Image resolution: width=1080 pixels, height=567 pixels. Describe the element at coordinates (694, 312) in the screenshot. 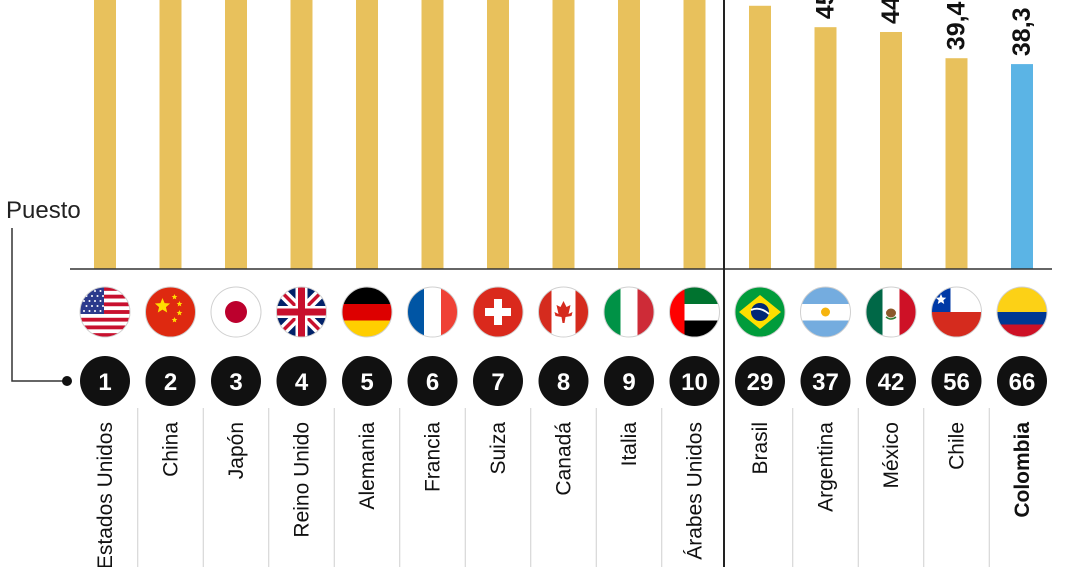

I see `uae-flag-icon` at that location.